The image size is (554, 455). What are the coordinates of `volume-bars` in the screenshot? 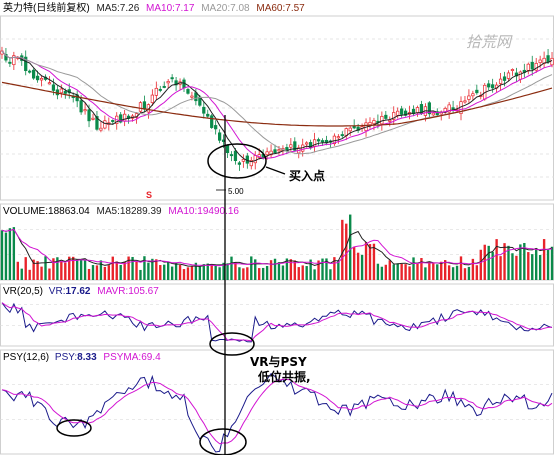 It's located at (277, 247).